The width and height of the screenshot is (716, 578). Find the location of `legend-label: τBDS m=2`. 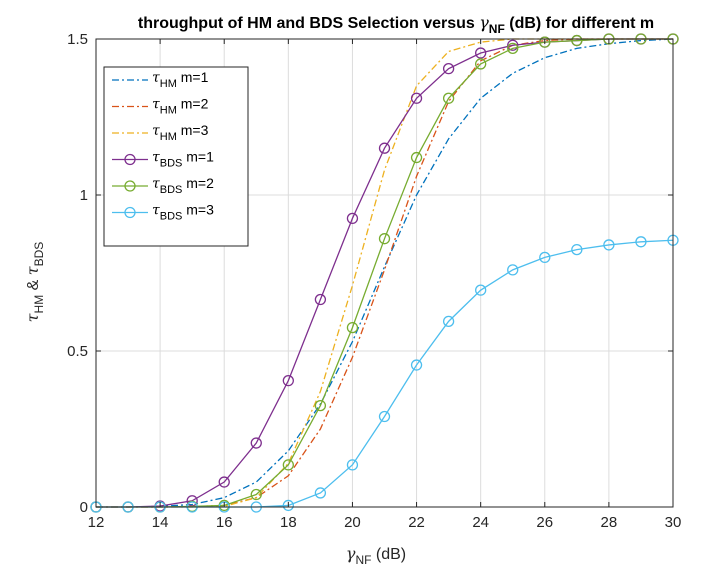

legend-label: τBDS m=2 is located at coordinates (183, 185).